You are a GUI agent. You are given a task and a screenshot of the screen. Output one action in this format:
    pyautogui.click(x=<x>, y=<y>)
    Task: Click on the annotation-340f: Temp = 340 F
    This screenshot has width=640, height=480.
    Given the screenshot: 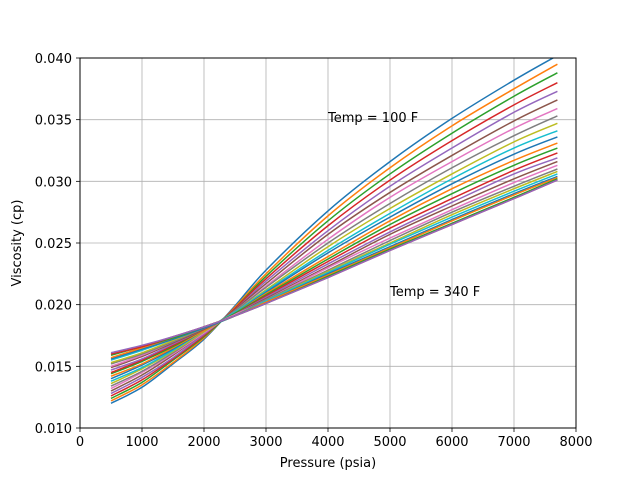 What is the action you would take?
    pyautogui.click(x=434, y=292)
    